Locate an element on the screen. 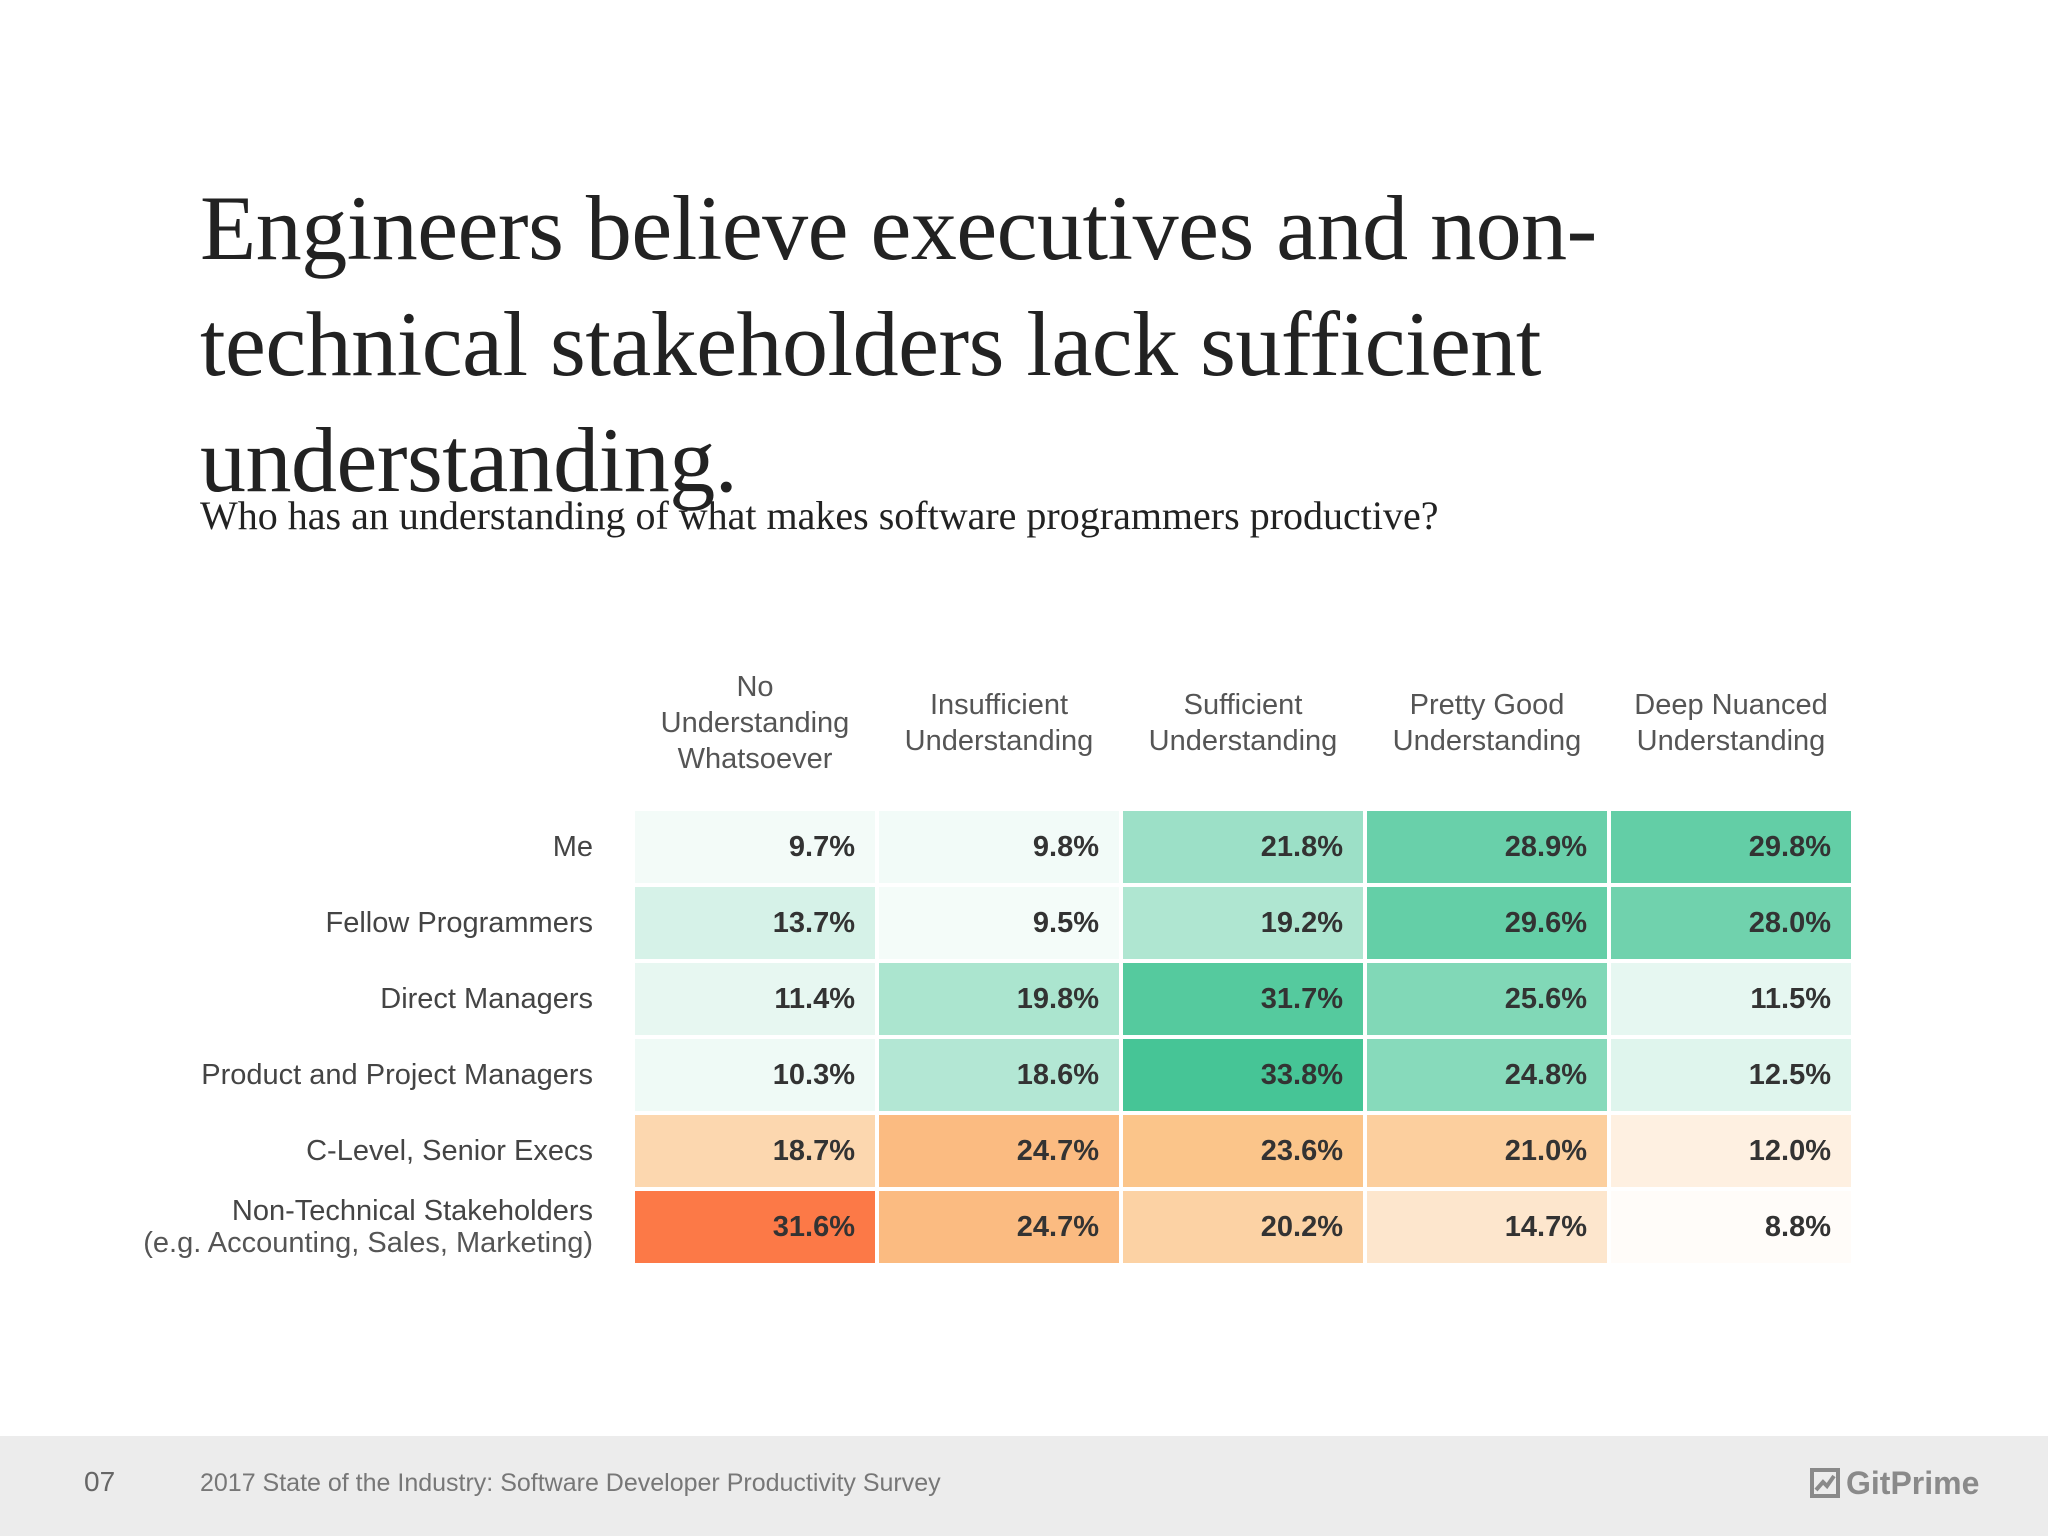 This screenshot has width=2048, height=1536. logo-text: GitPrime is located at coordinates (1913, 1482).